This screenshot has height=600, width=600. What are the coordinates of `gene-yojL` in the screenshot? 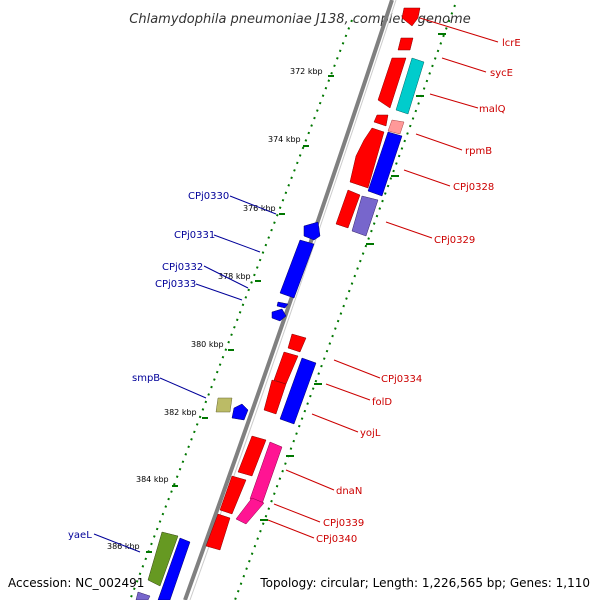 It's located at (298, 391).